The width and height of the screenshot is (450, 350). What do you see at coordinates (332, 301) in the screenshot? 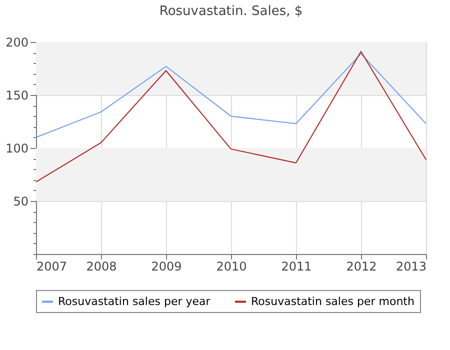
I see `legend-label: Rosuvastatin sales per month` at bounding box center [332, 301].